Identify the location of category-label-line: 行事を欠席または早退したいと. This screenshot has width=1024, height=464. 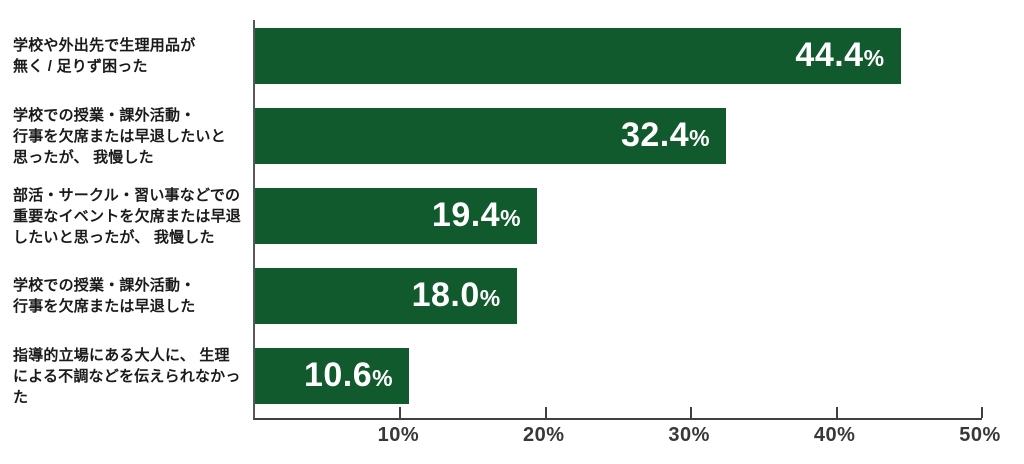
(119, 136).